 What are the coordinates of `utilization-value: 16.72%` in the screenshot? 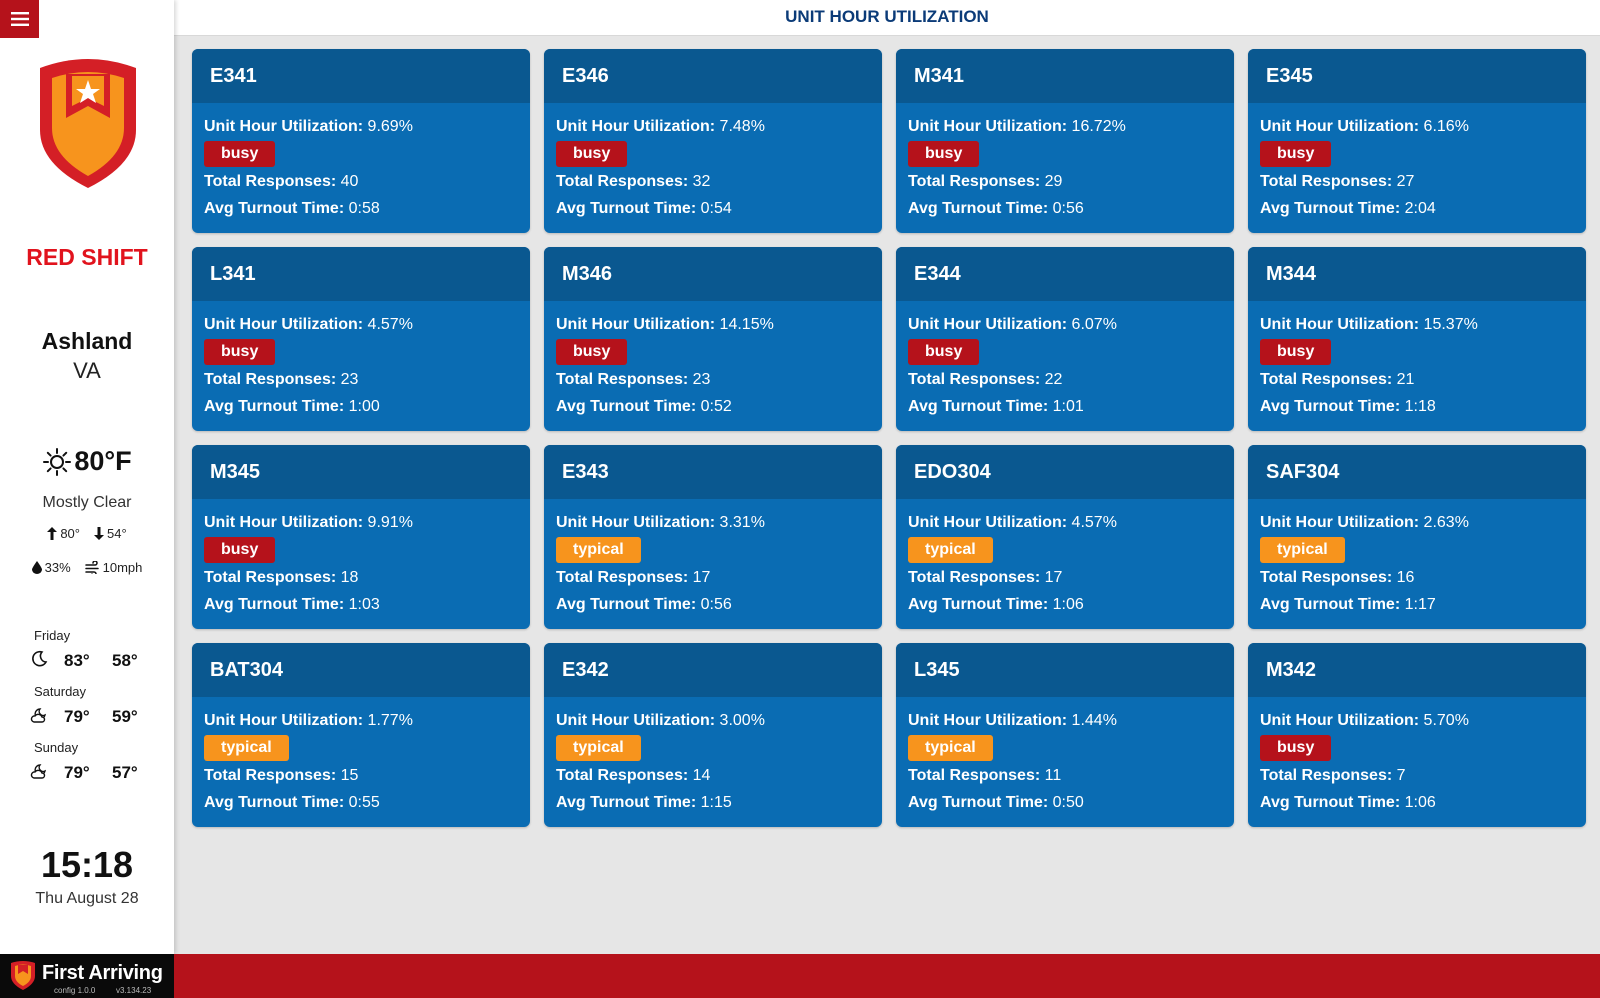 It's located at (1098, 126).